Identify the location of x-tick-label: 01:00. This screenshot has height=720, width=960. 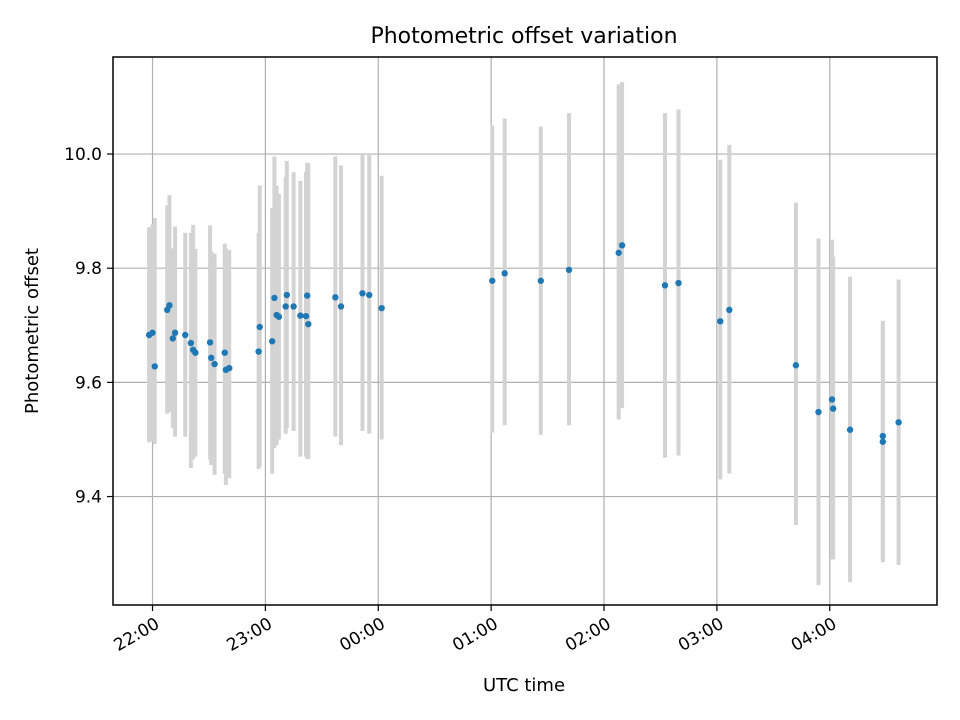
(475, 635).